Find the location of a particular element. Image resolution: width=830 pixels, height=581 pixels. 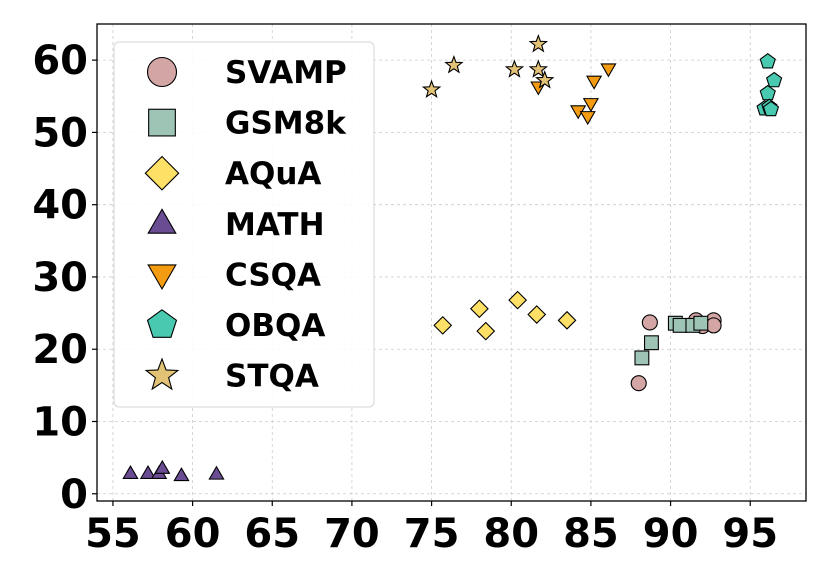

legend-marker-math is located at coordinates (162, 221).